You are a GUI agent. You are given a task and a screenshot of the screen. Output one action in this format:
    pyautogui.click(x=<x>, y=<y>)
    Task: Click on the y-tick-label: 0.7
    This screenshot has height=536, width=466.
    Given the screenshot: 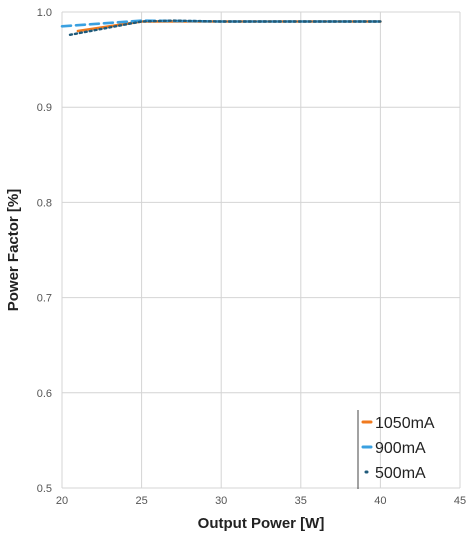 What is the action you would take?
    pyautogui.click(x=44, y=299)
    